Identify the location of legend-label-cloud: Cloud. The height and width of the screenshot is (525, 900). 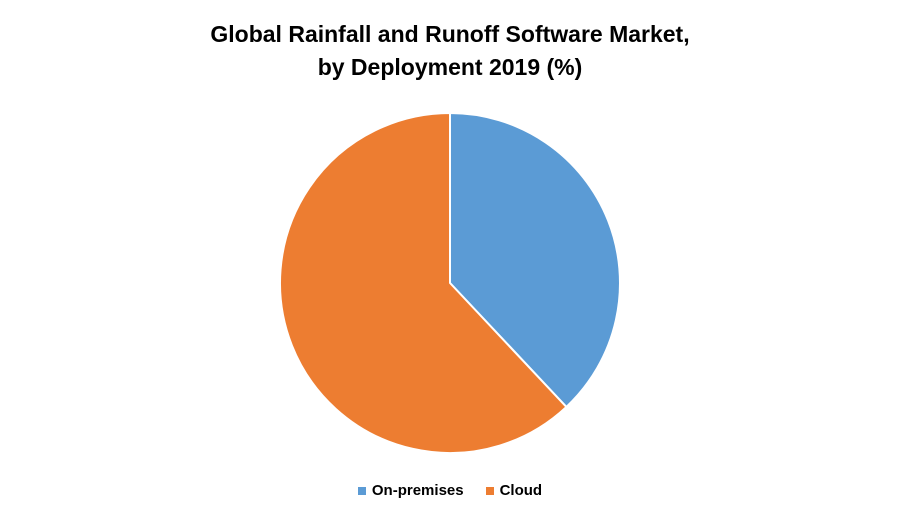
(521, 490).